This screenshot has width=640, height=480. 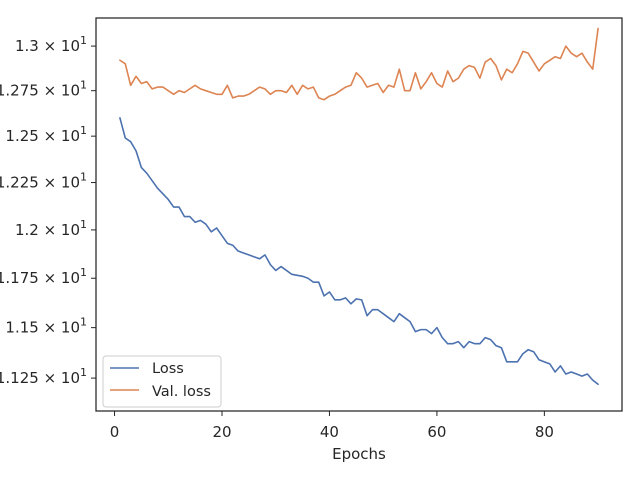 What do you see at coordinates (168, 369) in the screenshot?
I see `legend-label-loss: Loss` at bounding box center [168, 369].